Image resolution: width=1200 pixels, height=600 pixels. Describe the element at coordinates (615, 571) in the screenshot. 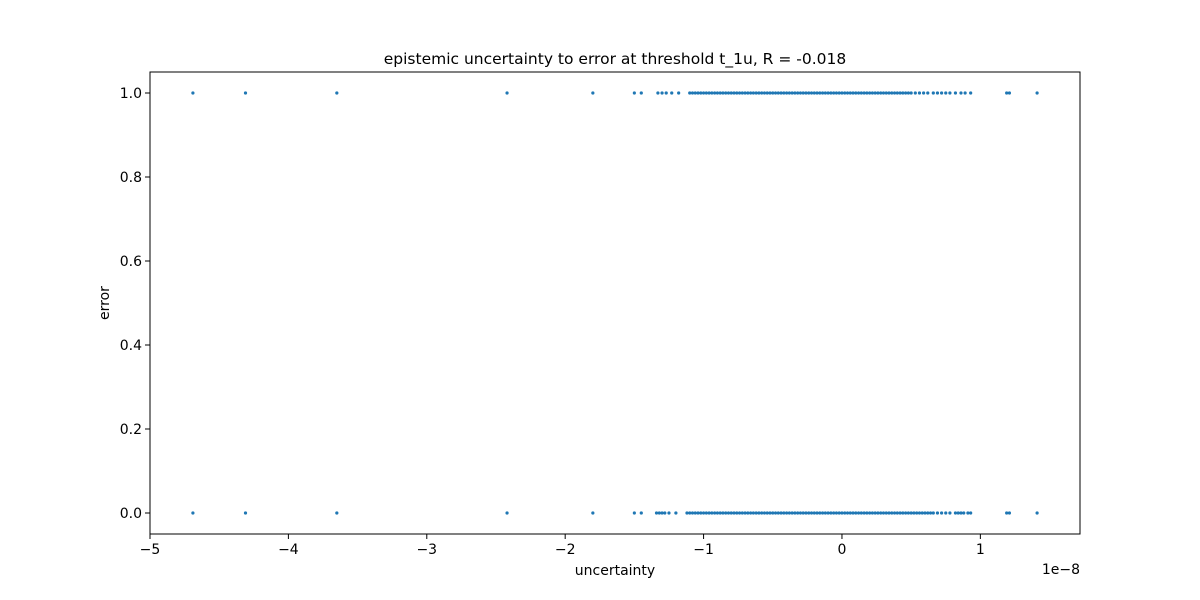

I see `x-axis-label: uncertainty` at that location.